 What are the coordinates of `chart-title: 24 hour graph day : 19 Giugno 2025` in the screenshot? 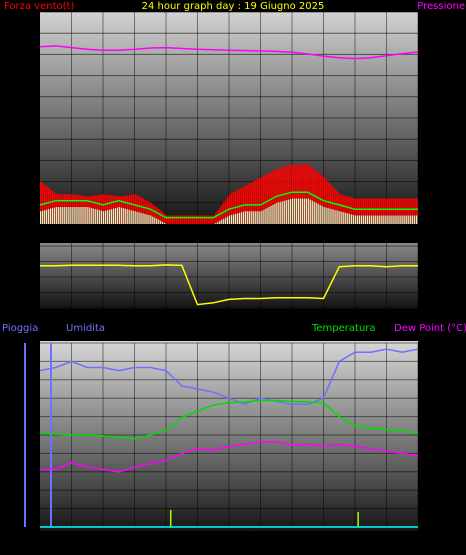 It's located at (233, 6).